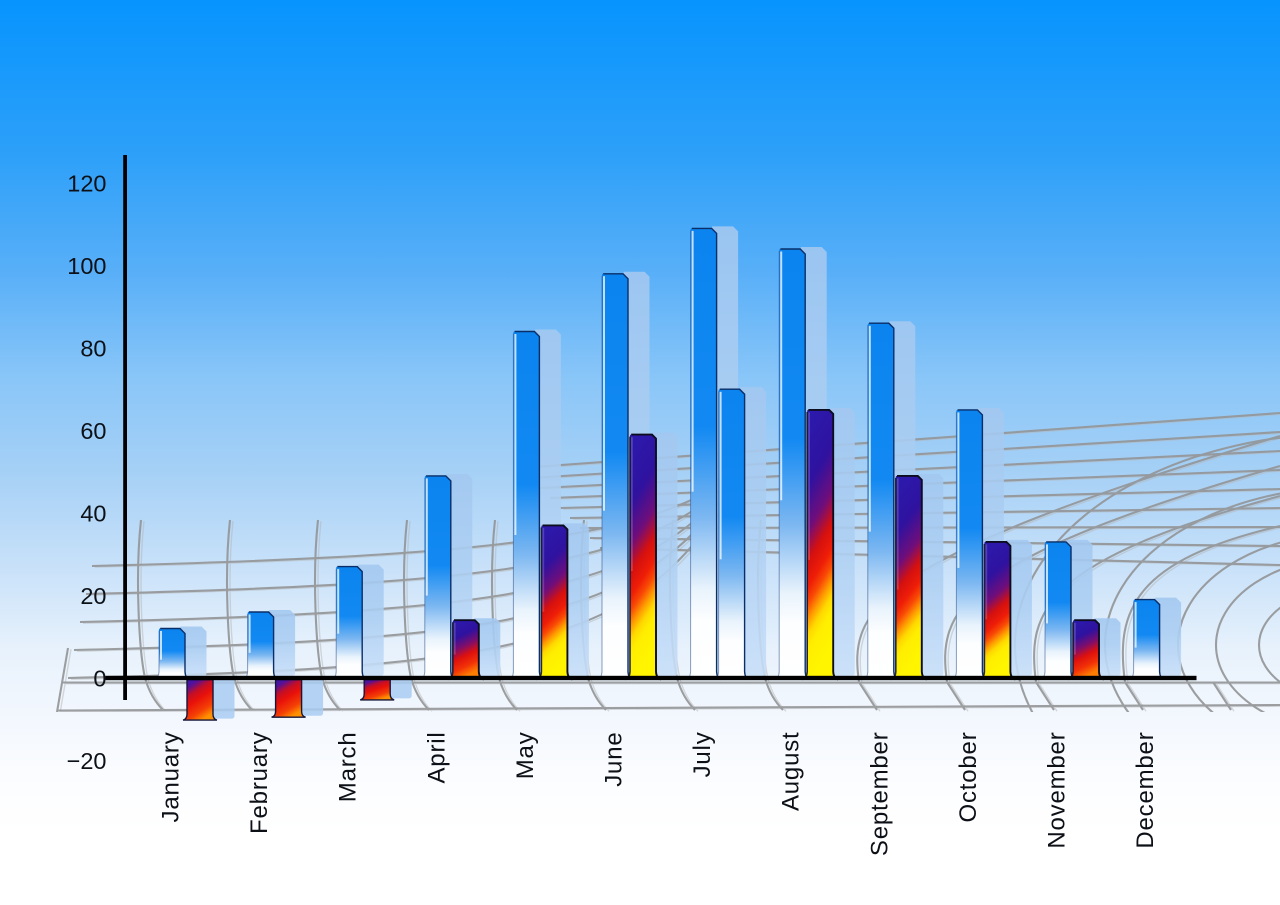 The height and width of the screenshot is (905, 1280). I want to click on svg-text: 20, so click(93, 596).